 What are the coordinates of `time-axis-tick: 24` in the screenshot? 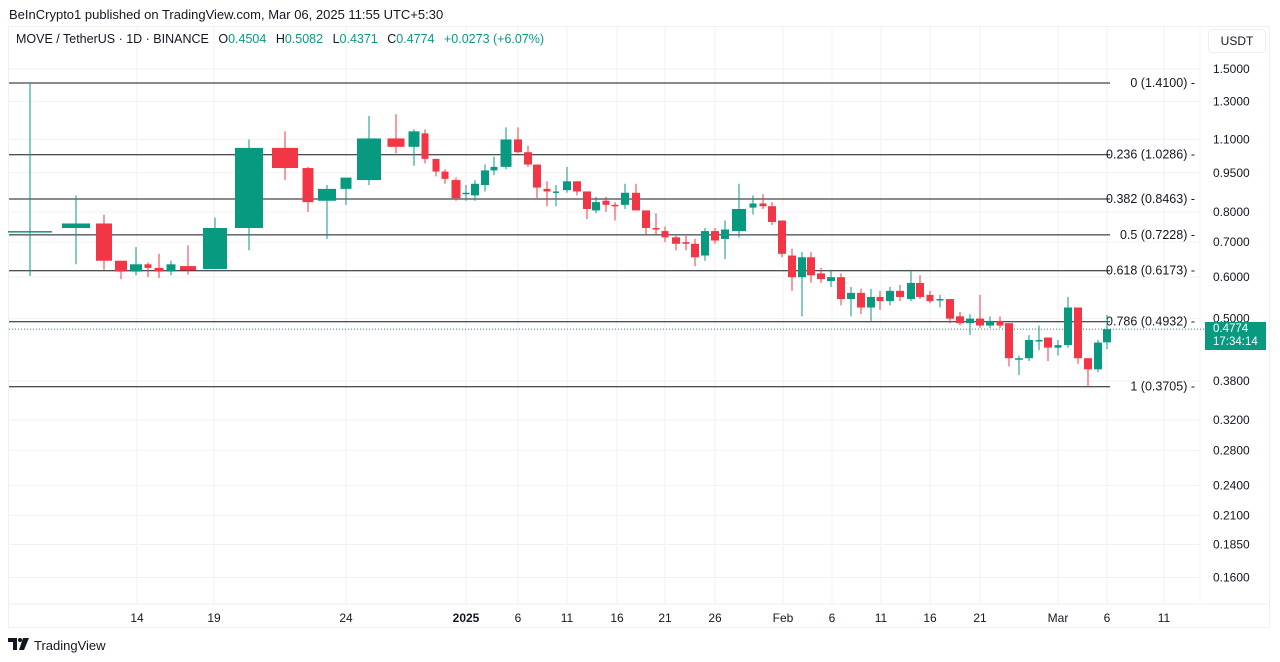 It's located at (346, 618).